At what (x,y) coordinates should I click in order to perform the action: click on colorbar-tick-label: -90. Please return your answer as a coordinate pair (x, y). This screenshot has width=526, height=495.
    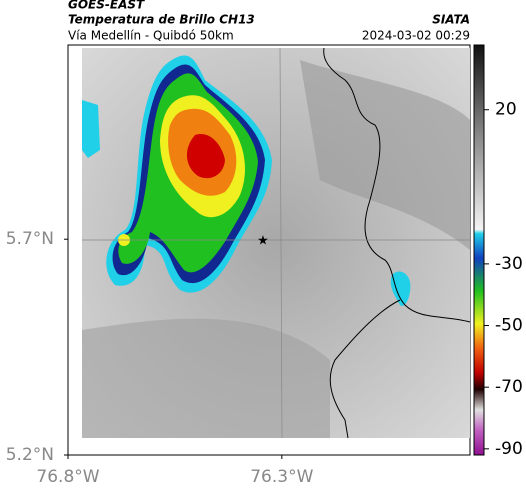
    Looking at the image, I should click on (509, 449).